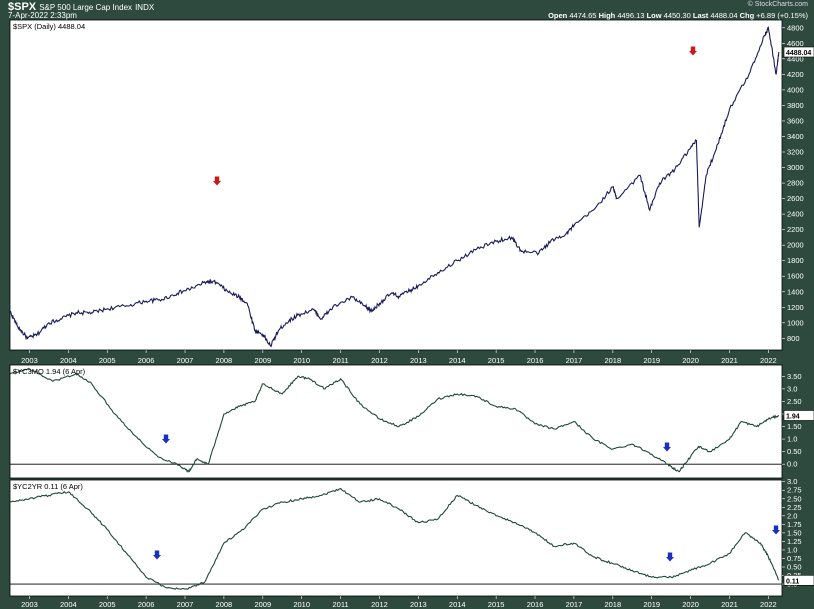 The width and height of the screenshot is (814, 609). What do you see at coordinates (535, 604) in the screenshot?
I see `xtick-label: 2016` at bounding box center [535, 604].